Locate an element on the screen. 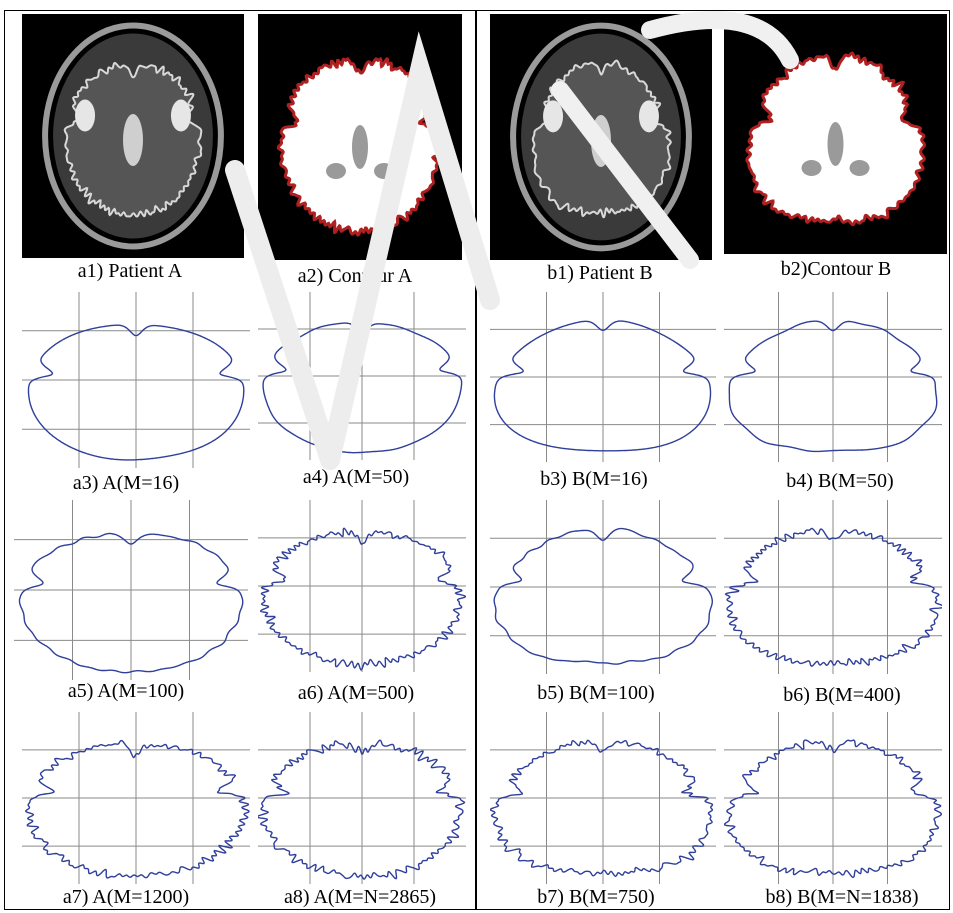  panel-b1-graphic is located at coordinates (601, 137).